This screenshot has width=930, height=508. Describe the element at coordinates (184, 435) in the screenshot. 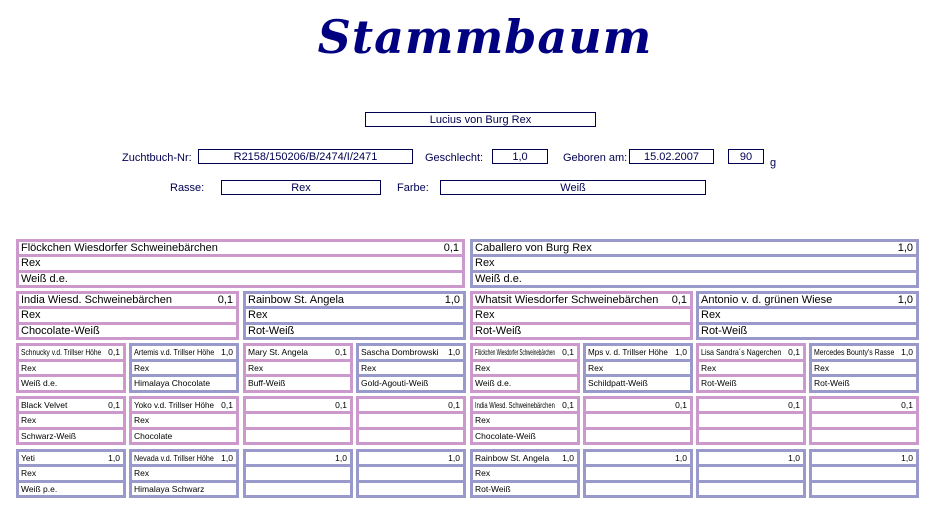

I see `ancestor-farbe-field: Chocolate` at that location.